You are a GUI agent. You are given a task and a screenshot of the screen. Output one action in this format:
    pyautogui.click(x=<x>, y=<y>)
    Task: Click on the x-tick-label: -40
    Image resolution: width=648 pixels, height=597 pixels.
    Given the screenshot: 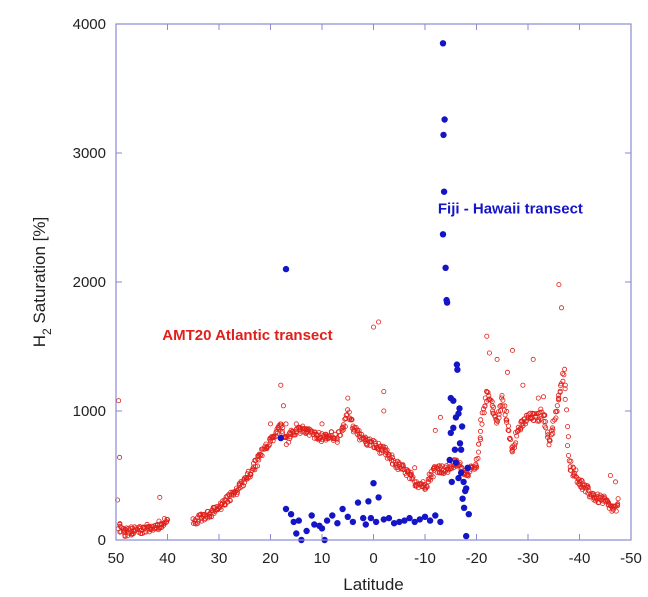 What is the action you would take?
    pyautogui.click(x=580, y=558)
    